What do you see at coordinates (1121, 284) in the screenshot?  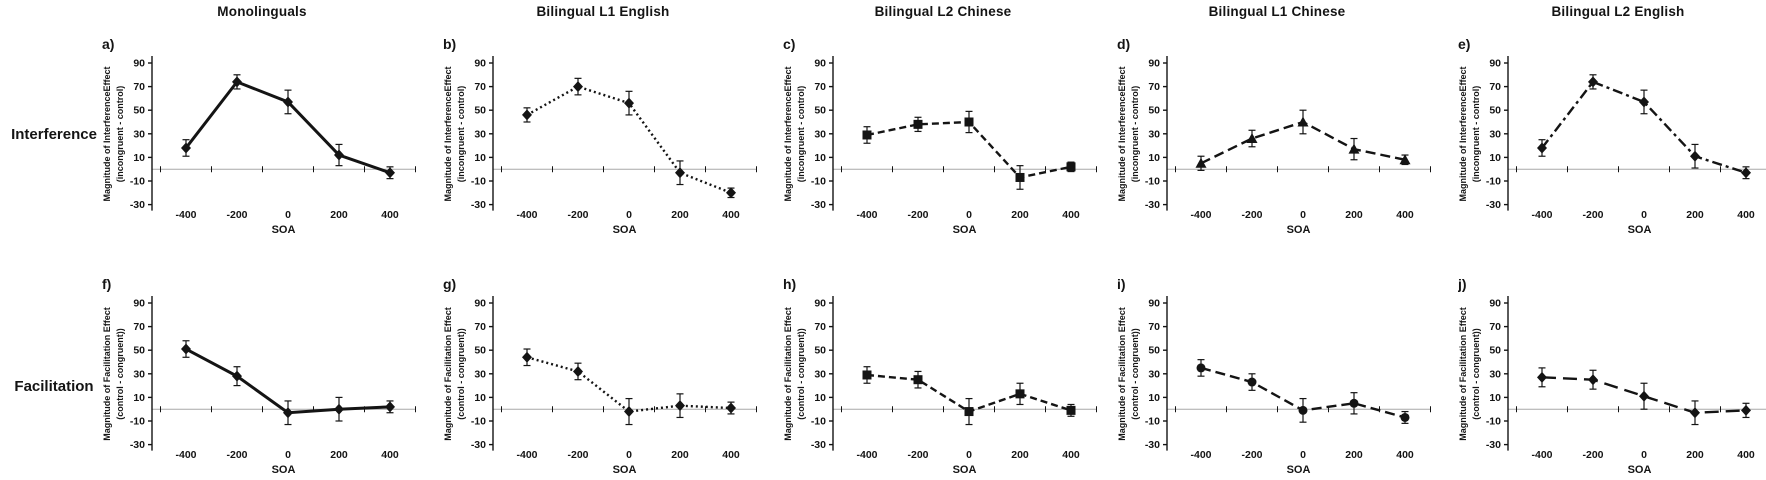 I see `svg-text: i)` at bounding box center [1121, 284].